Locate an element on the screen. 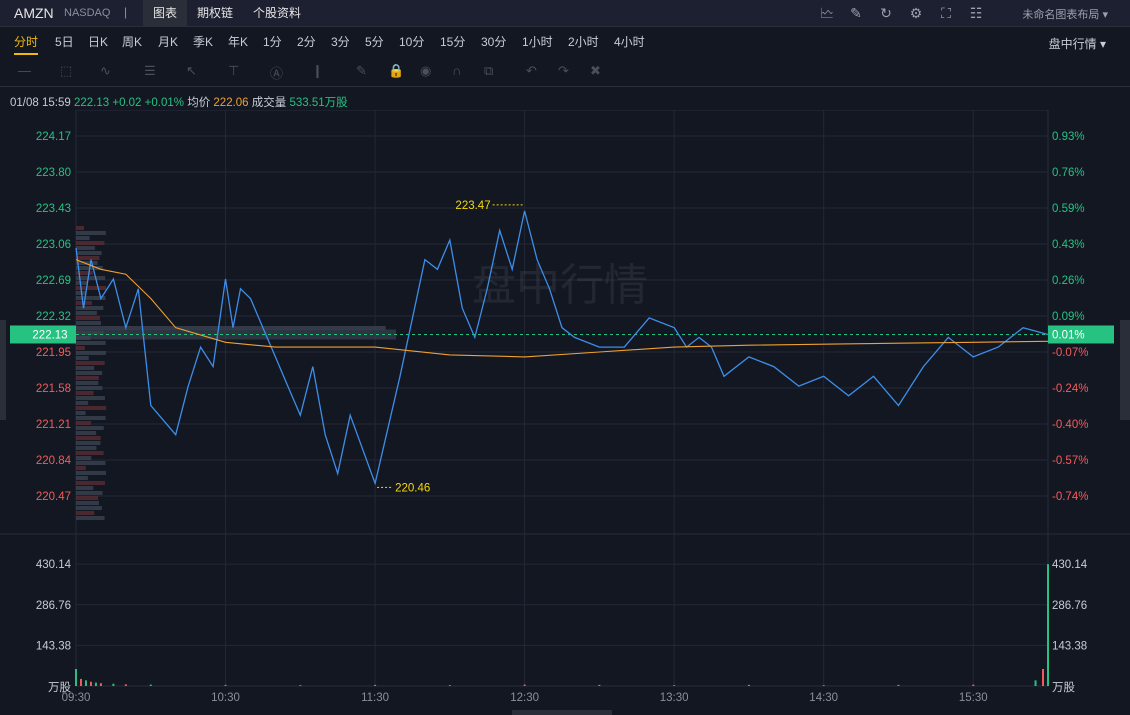  undo-icon: ↶ is located at coordinates (531, 70).